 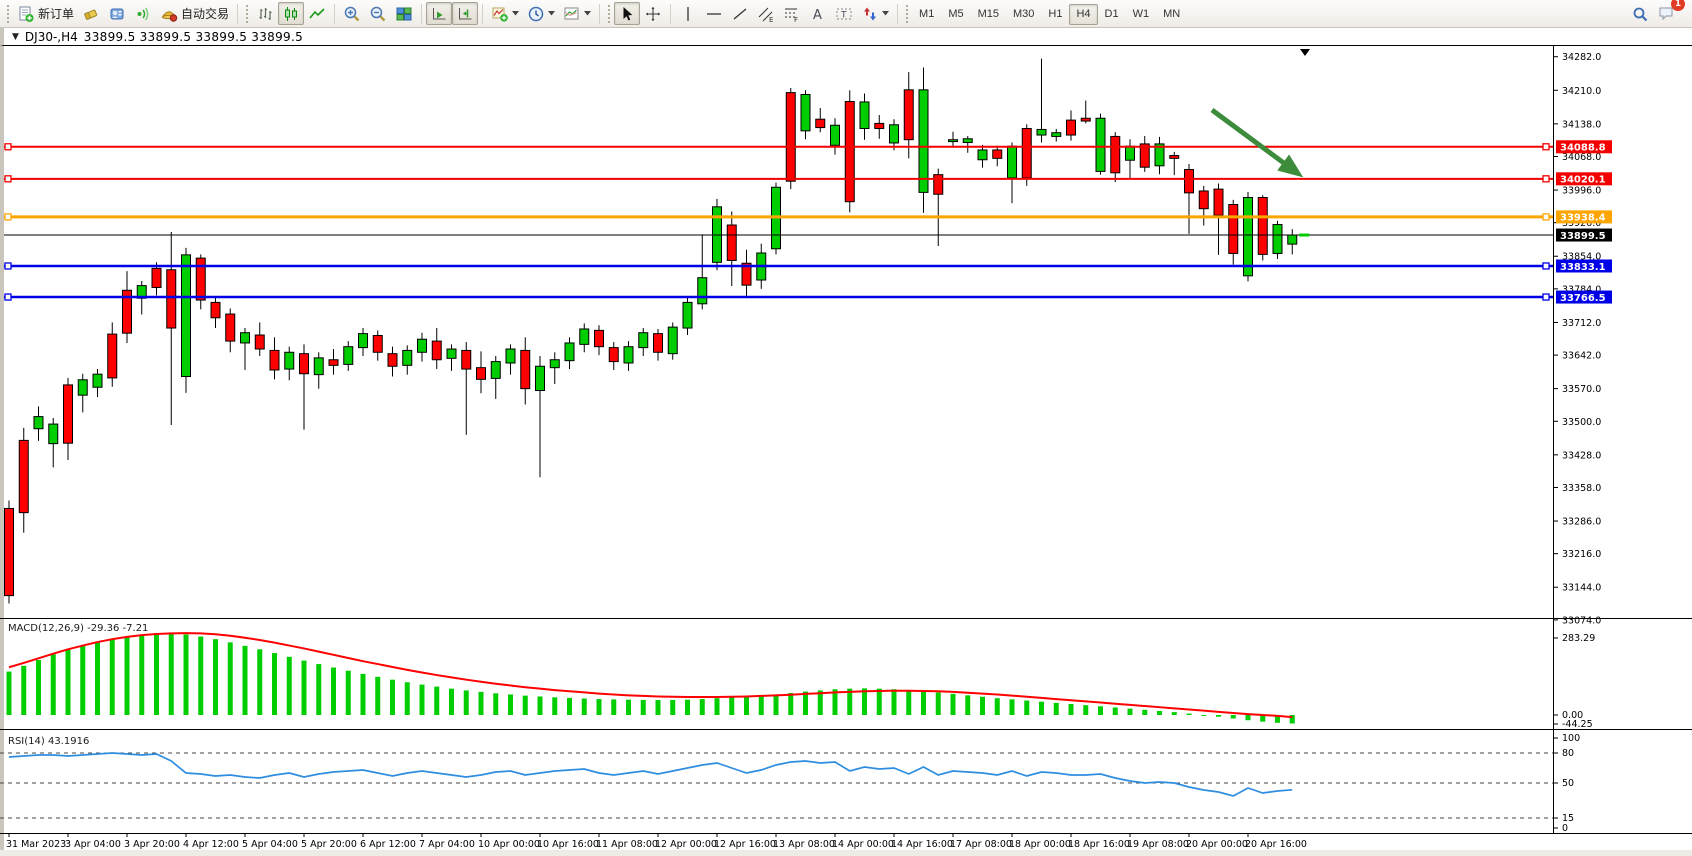 I want to click on timeframe-h4: H4, so click(x=1083, y=14).